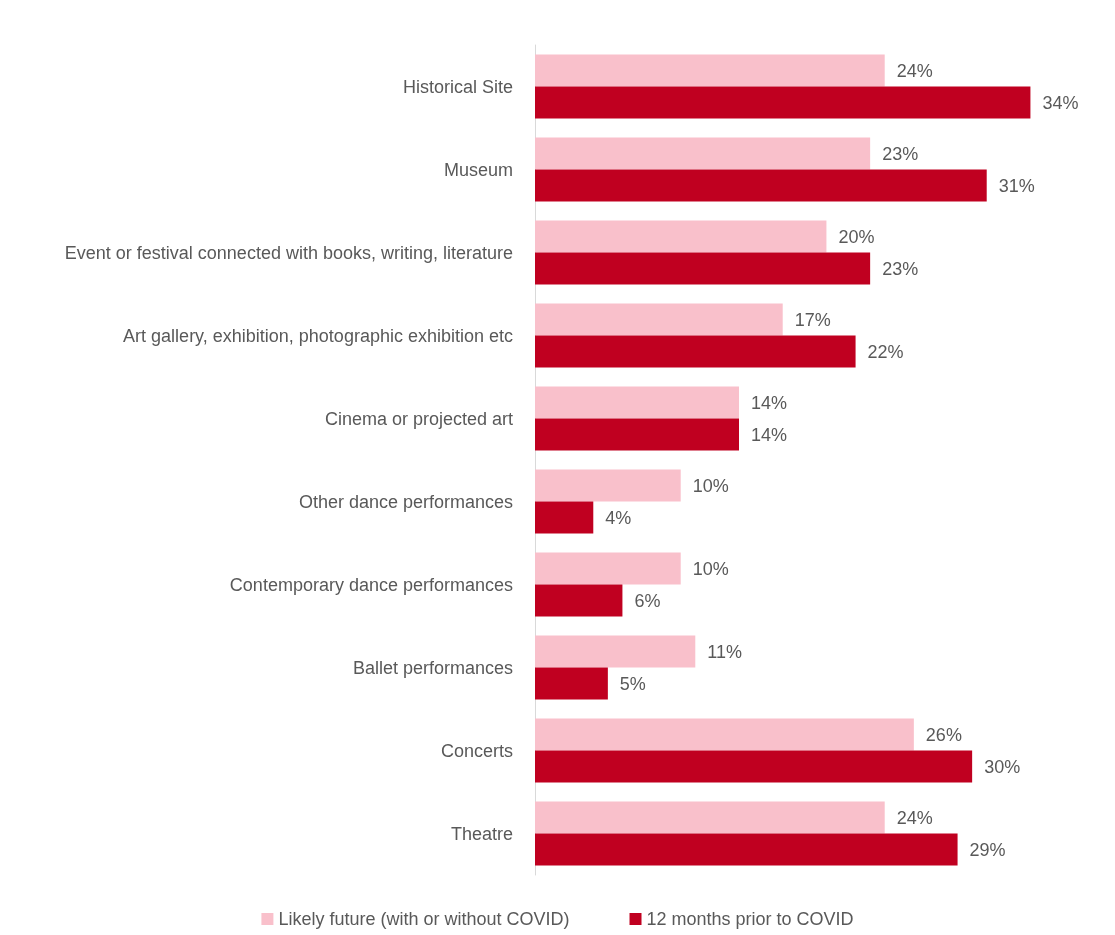 This screenshot has height=935, width=1115. I want to click on y-tick-label: Art gallery, exhibition, photographic exhibition etc, so click(318, 335).